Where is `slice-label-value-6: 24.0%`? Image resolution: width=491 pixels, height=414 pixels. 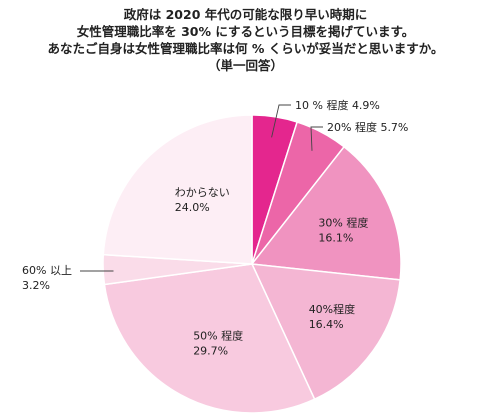
slice-label-value-6: 24.0% is located at coordinates (192, 207).